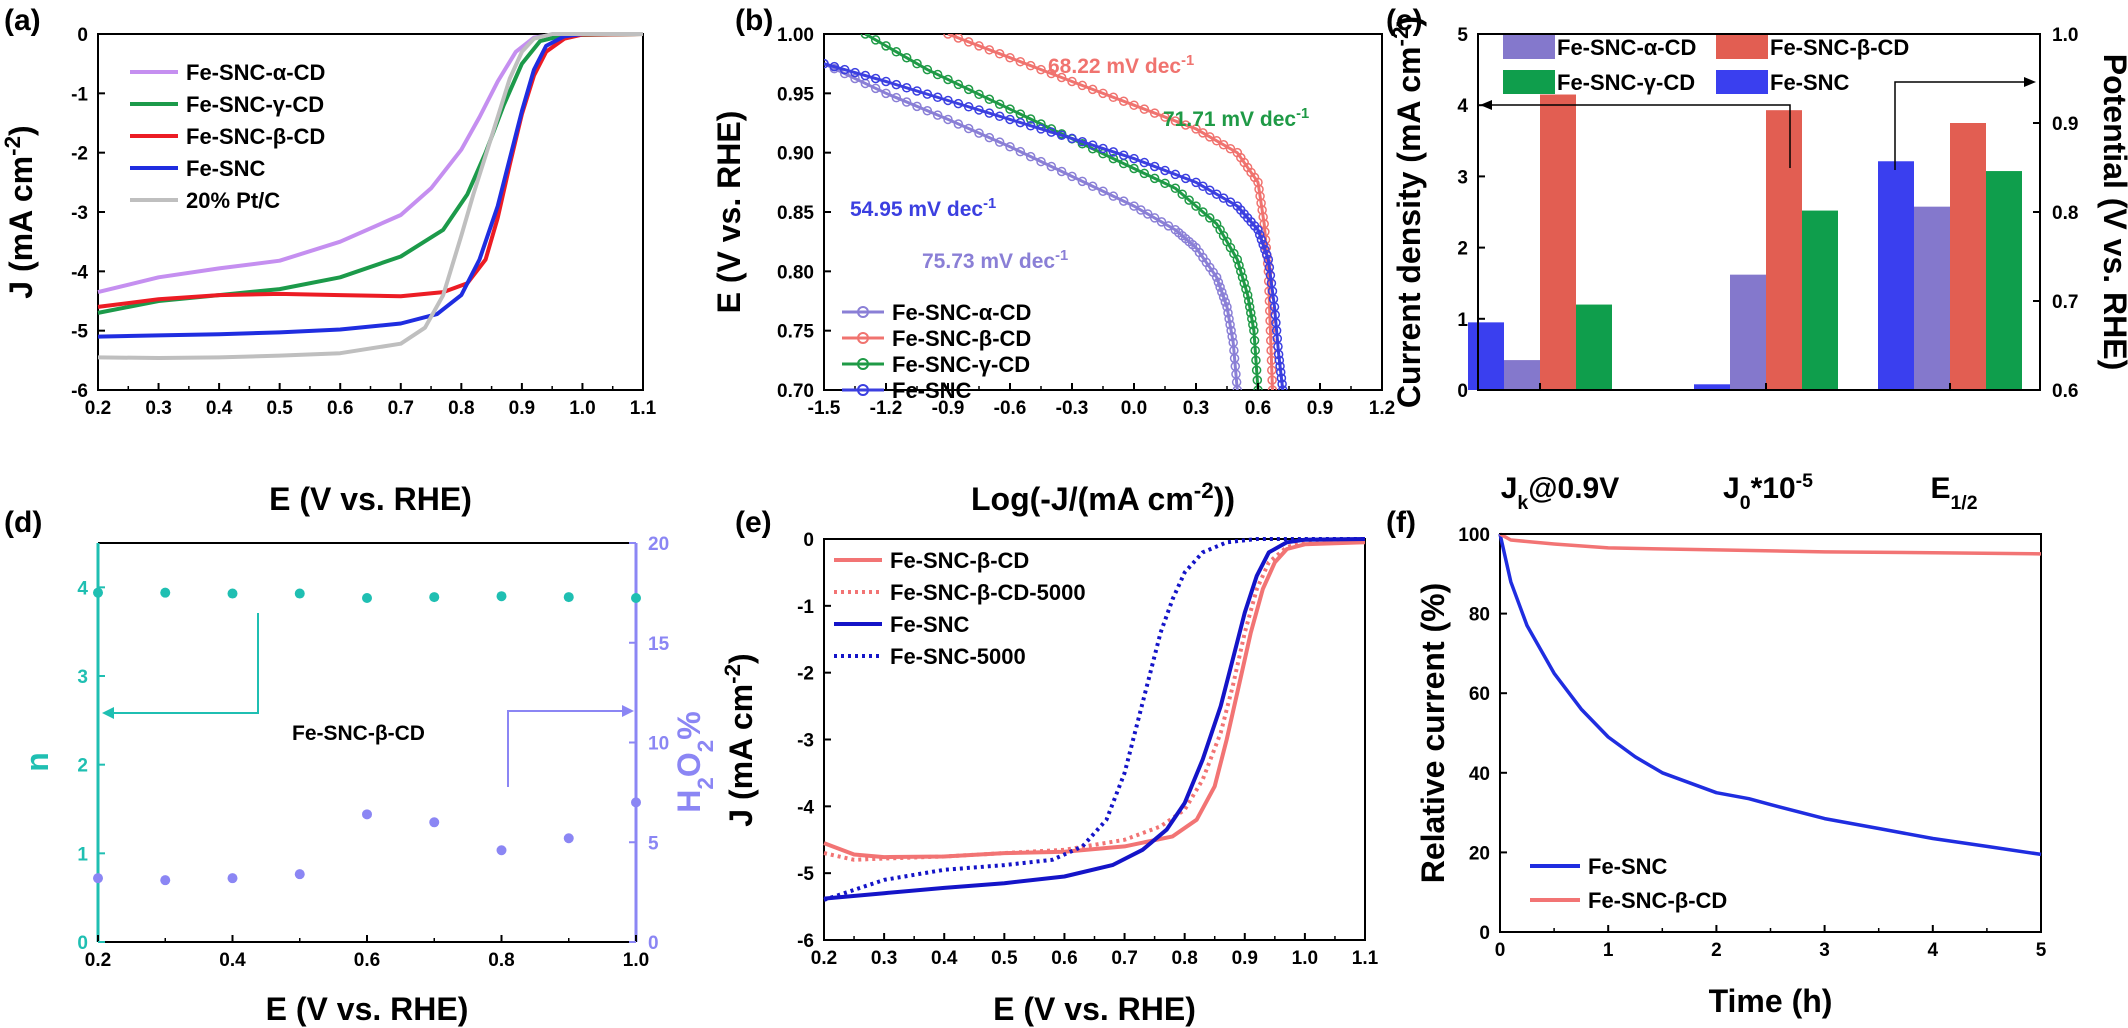  Describe the element at coordinates (1657, 900) in the screenshot. I see `legend-label-f: Fe-SNC-β-CD` at that location.